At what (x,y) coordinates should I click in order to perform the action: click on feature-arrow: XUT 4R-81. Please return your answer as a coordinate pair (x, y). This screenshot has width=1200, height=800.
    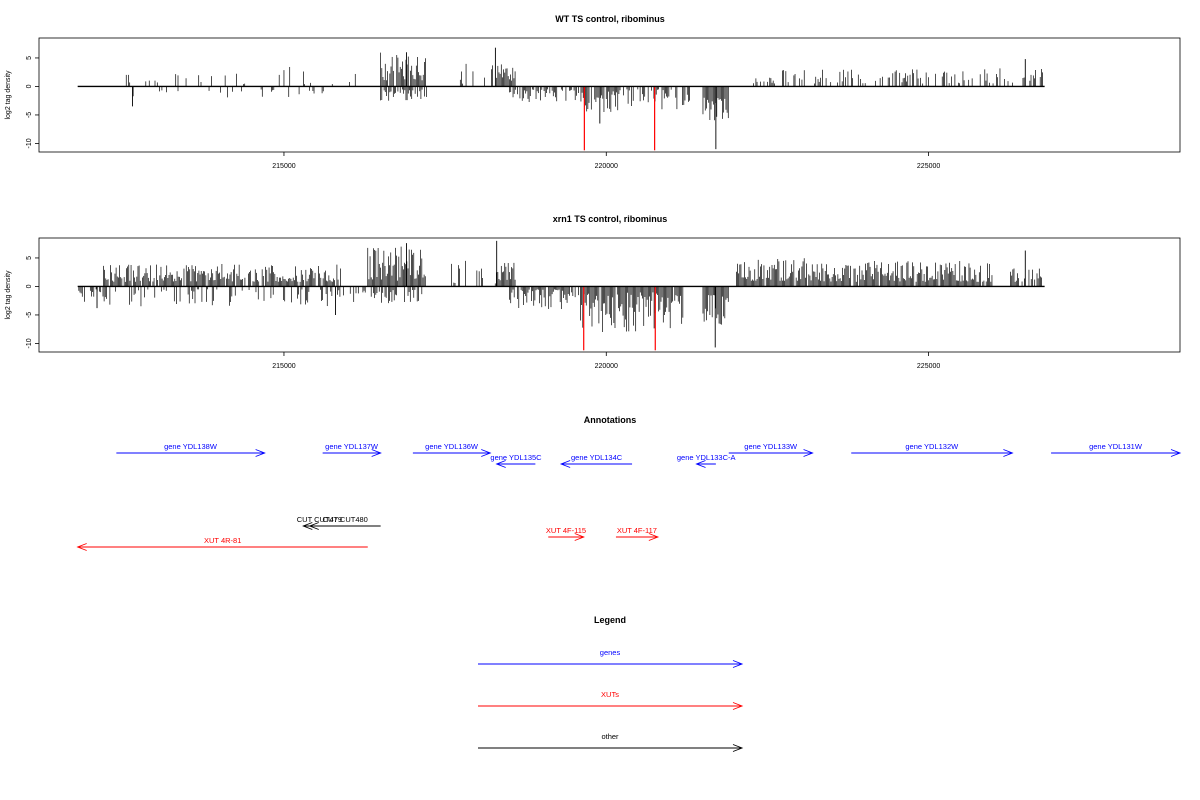
    Looking at the image, I should click on (222, 543).